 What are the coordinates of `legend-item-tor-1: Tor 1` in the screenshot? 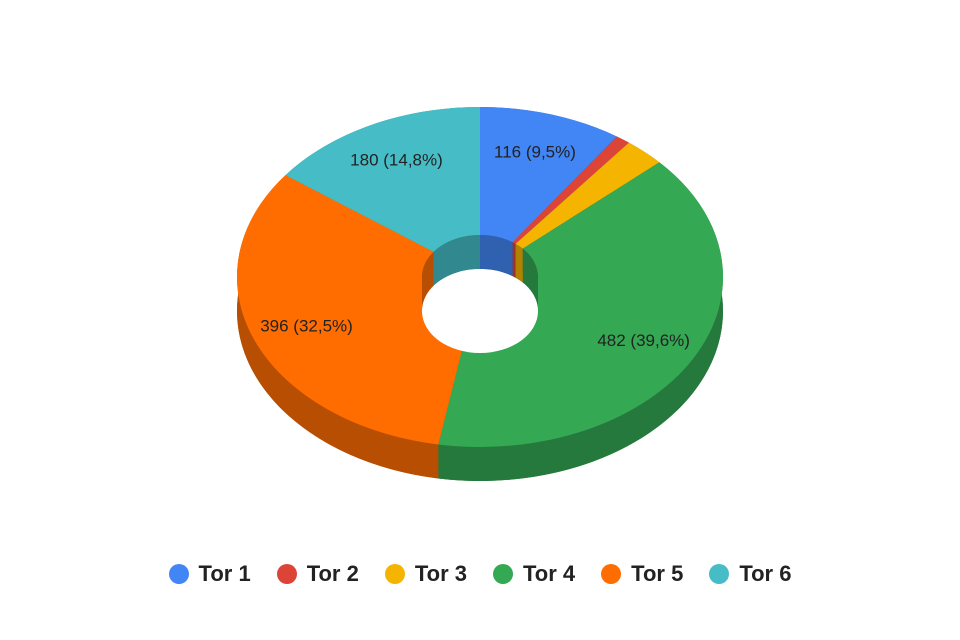 It's located at (209, 574).